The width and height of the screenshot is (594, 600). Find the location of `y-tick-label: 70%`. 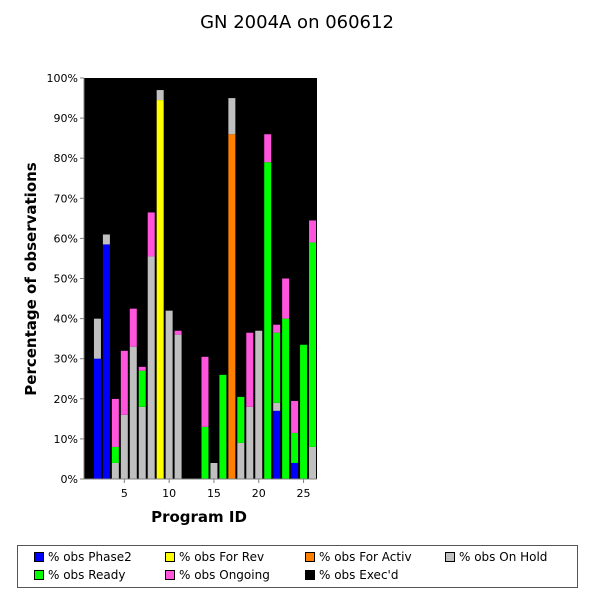

y-tick-label: 70% is located at coordinates (66, 198).